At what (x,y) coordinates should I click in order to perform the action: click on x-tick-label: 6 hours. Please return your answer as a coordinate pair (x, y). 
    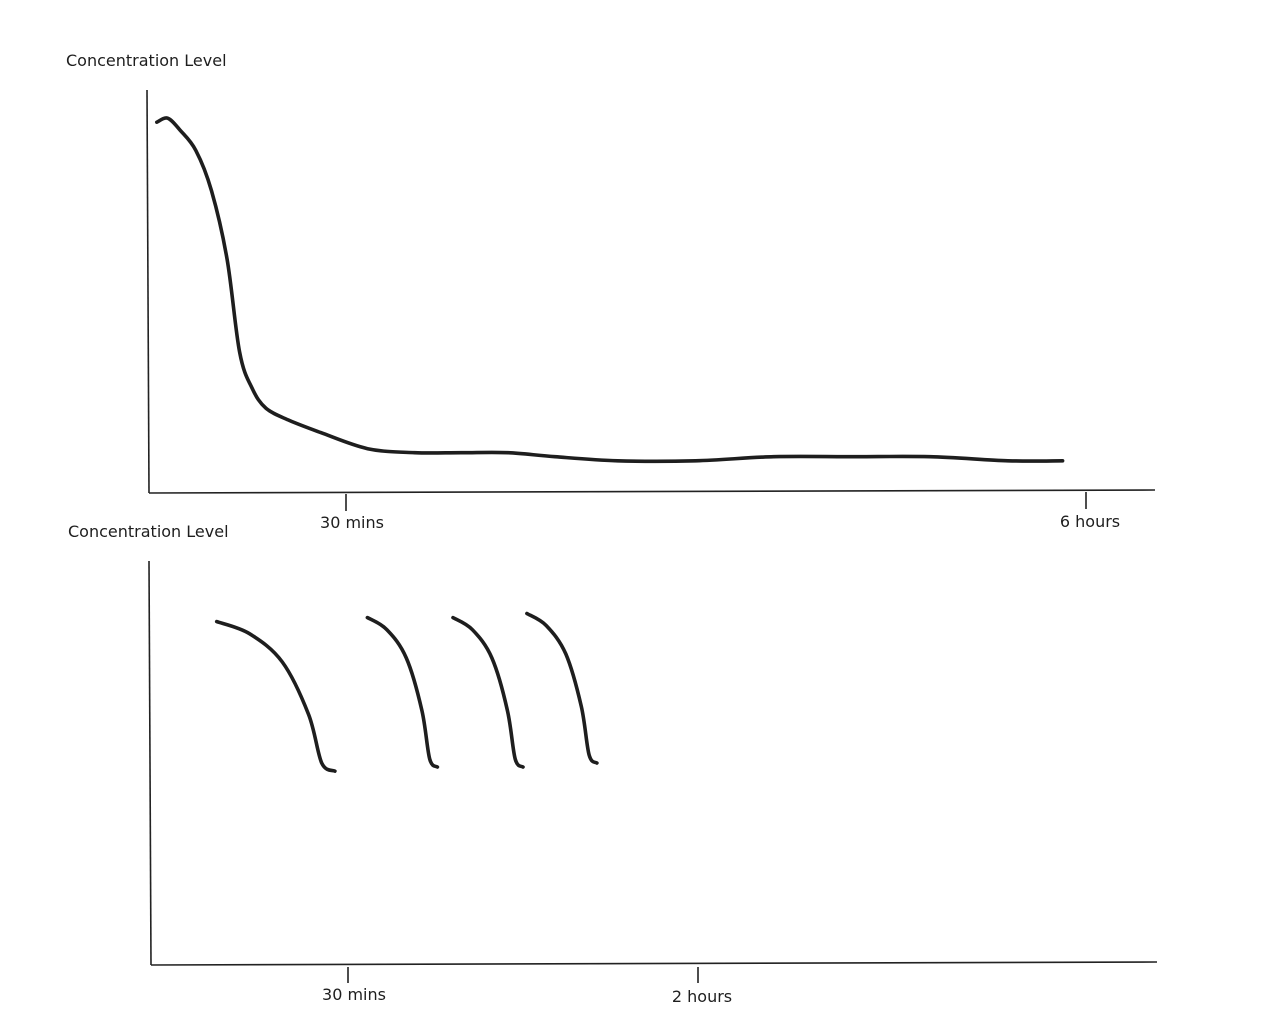
    Looking at the image, I should click on (1090, 521).